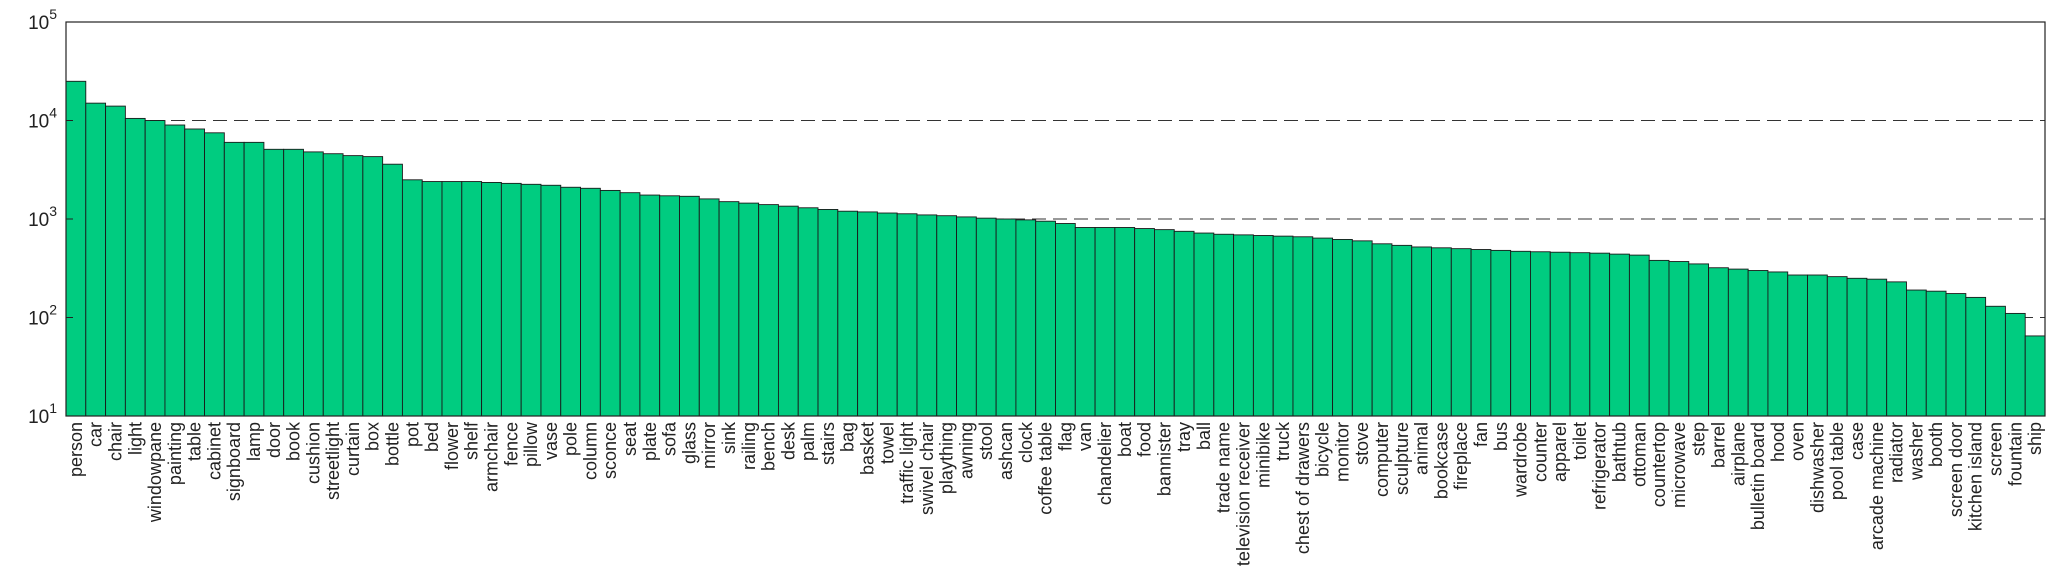  Describe the element at coordinates (491, 457) in the screenshot. I see `category-label: armchair` at that location.